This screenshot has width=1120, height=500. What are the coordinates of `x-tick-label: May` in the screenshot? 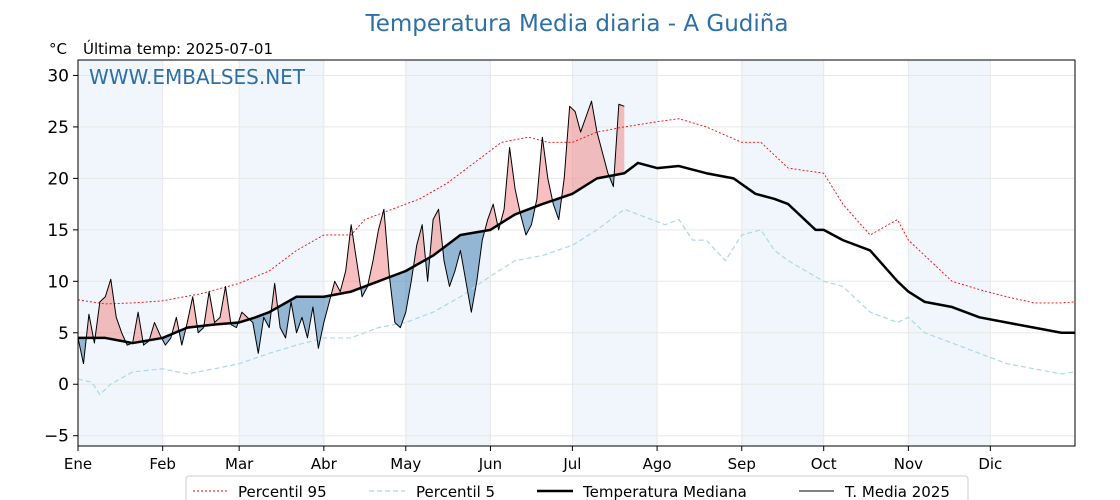 It's located at (405, 464).